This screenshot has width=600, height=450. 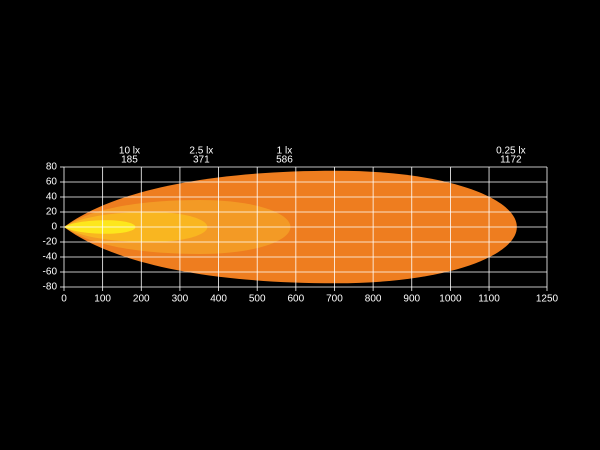 What do you see at coordinates (218, 299) in the screenshot?
I see `x-tick-label: 400` at bounding box center [218, 299].